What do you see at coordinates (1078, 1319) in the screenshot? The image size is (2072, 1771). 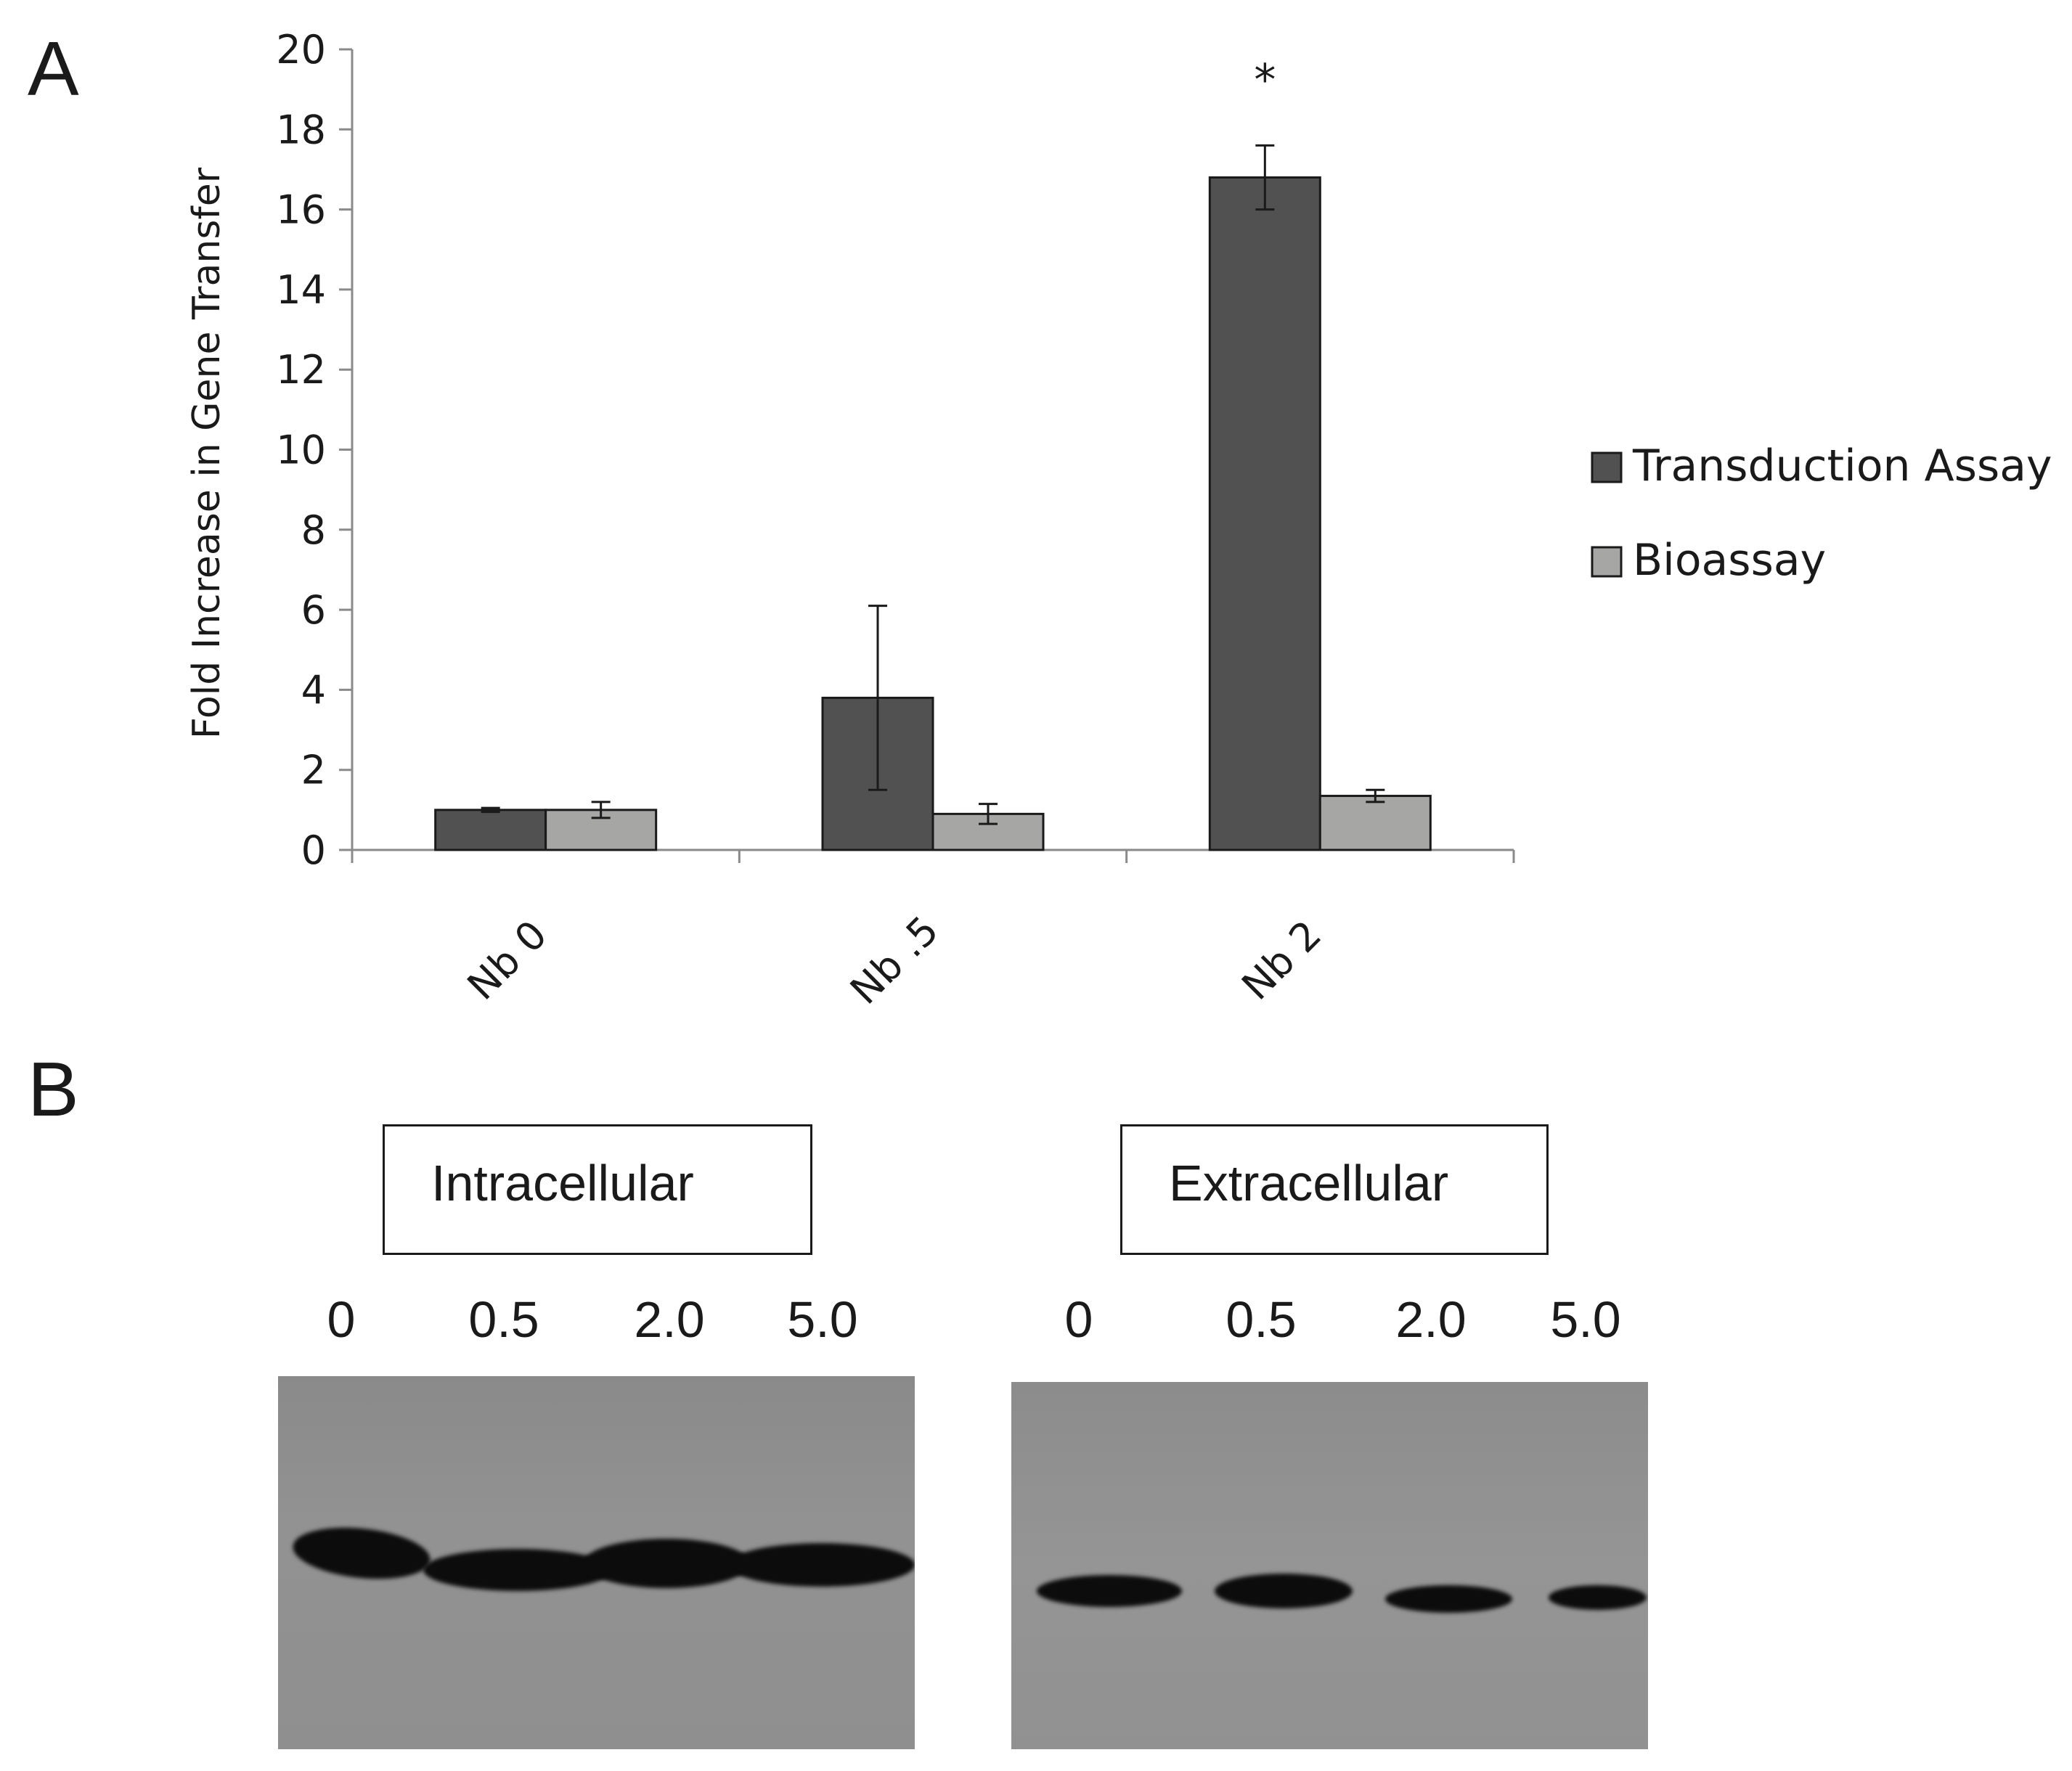 I see `extra-lane-label-0: 0` at bounding box center [1078, 1319].